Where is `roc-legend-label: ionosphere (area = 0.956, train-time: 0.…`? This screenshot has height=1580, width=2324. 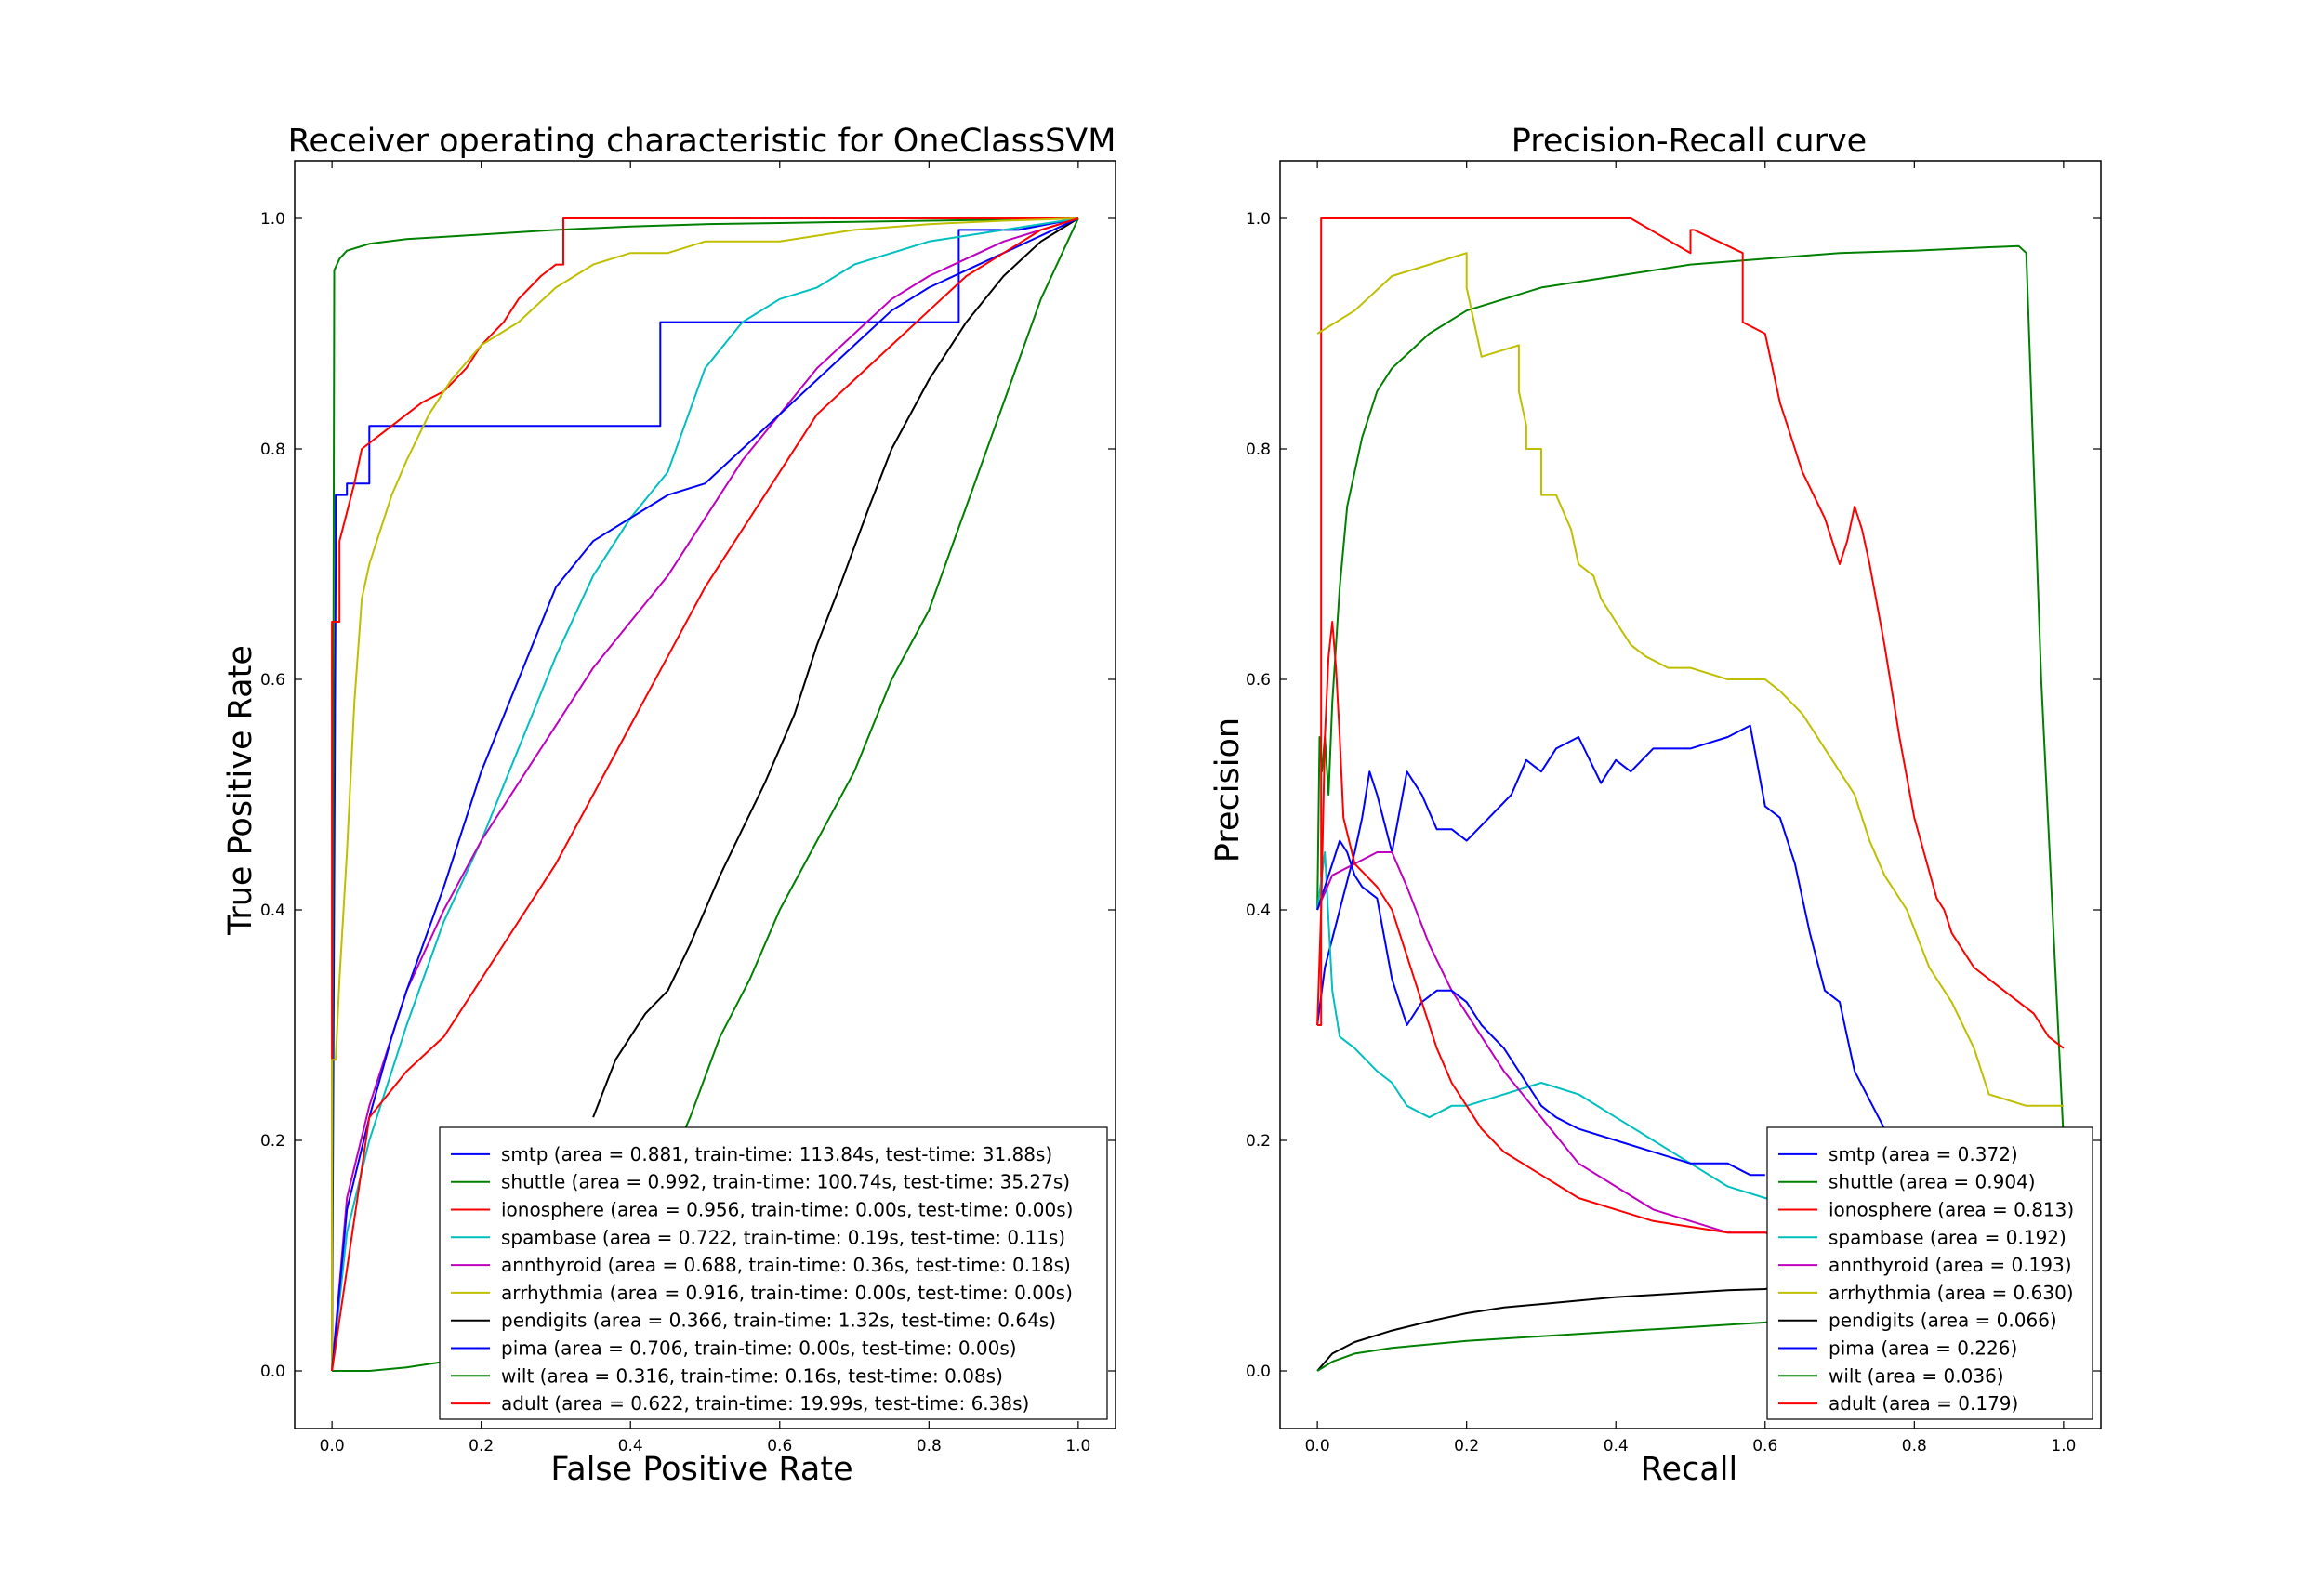
roc-legend-label: ionosphere (area = 0.956, train-time: 0.… is located at coordinates (787, 1210).